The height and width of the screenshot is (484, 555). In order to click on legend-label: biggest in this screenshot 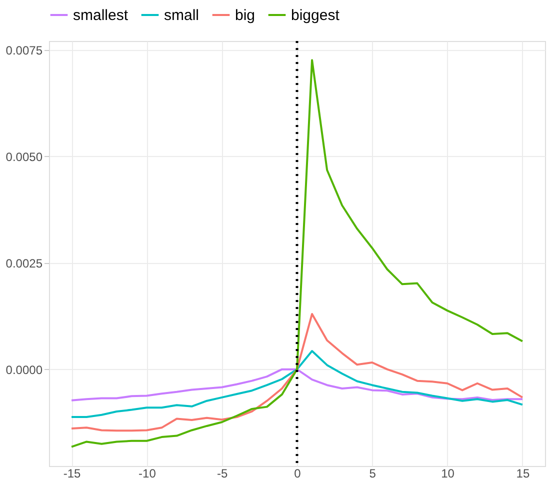, I will do `click(315, 15)`.